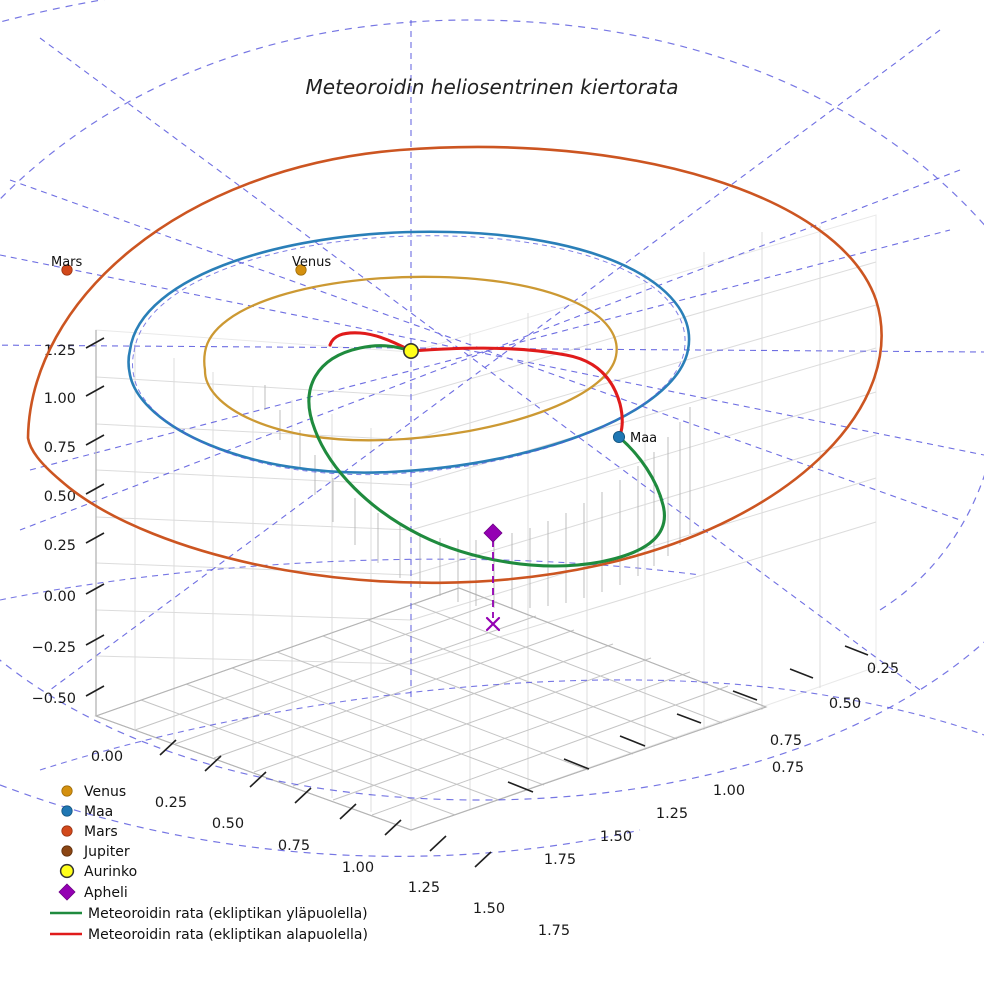  I want to click on legend-item-maa: Maa, so click(87, 812).